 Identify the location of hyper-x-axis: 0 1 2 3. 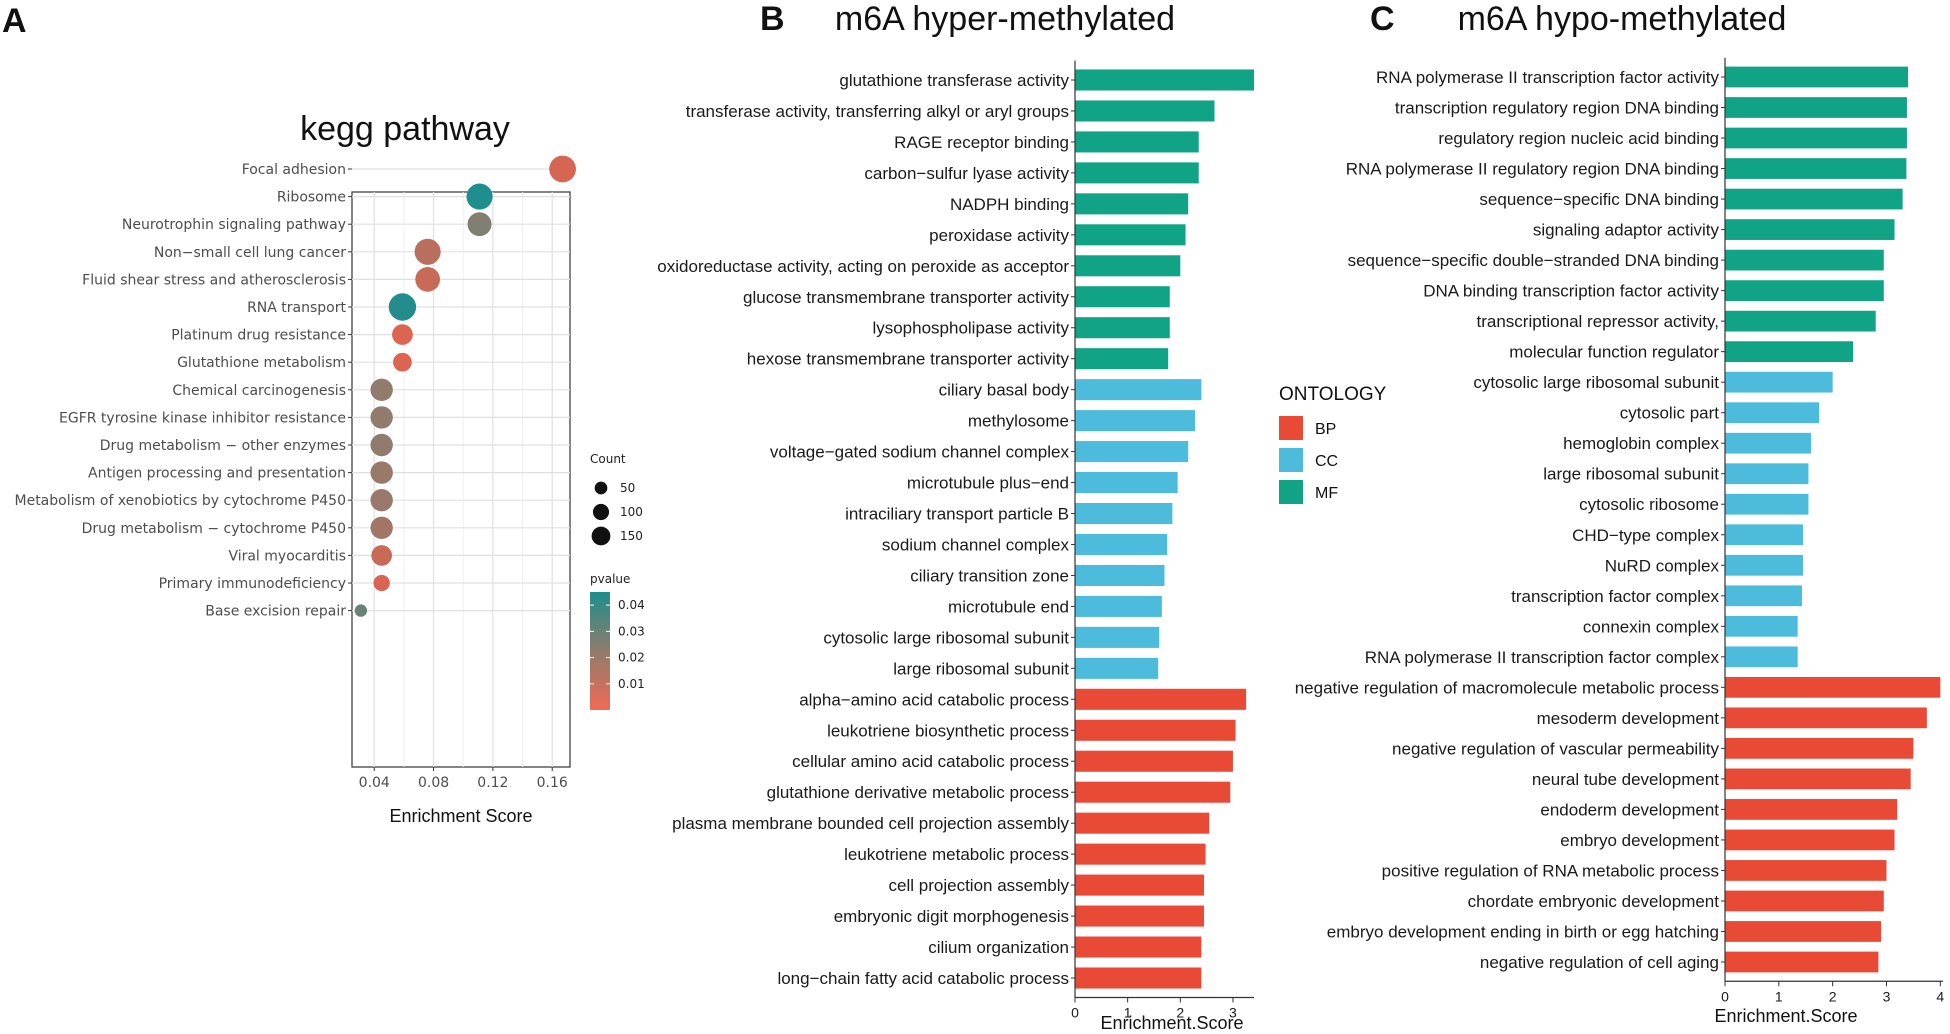
(1162, 540).